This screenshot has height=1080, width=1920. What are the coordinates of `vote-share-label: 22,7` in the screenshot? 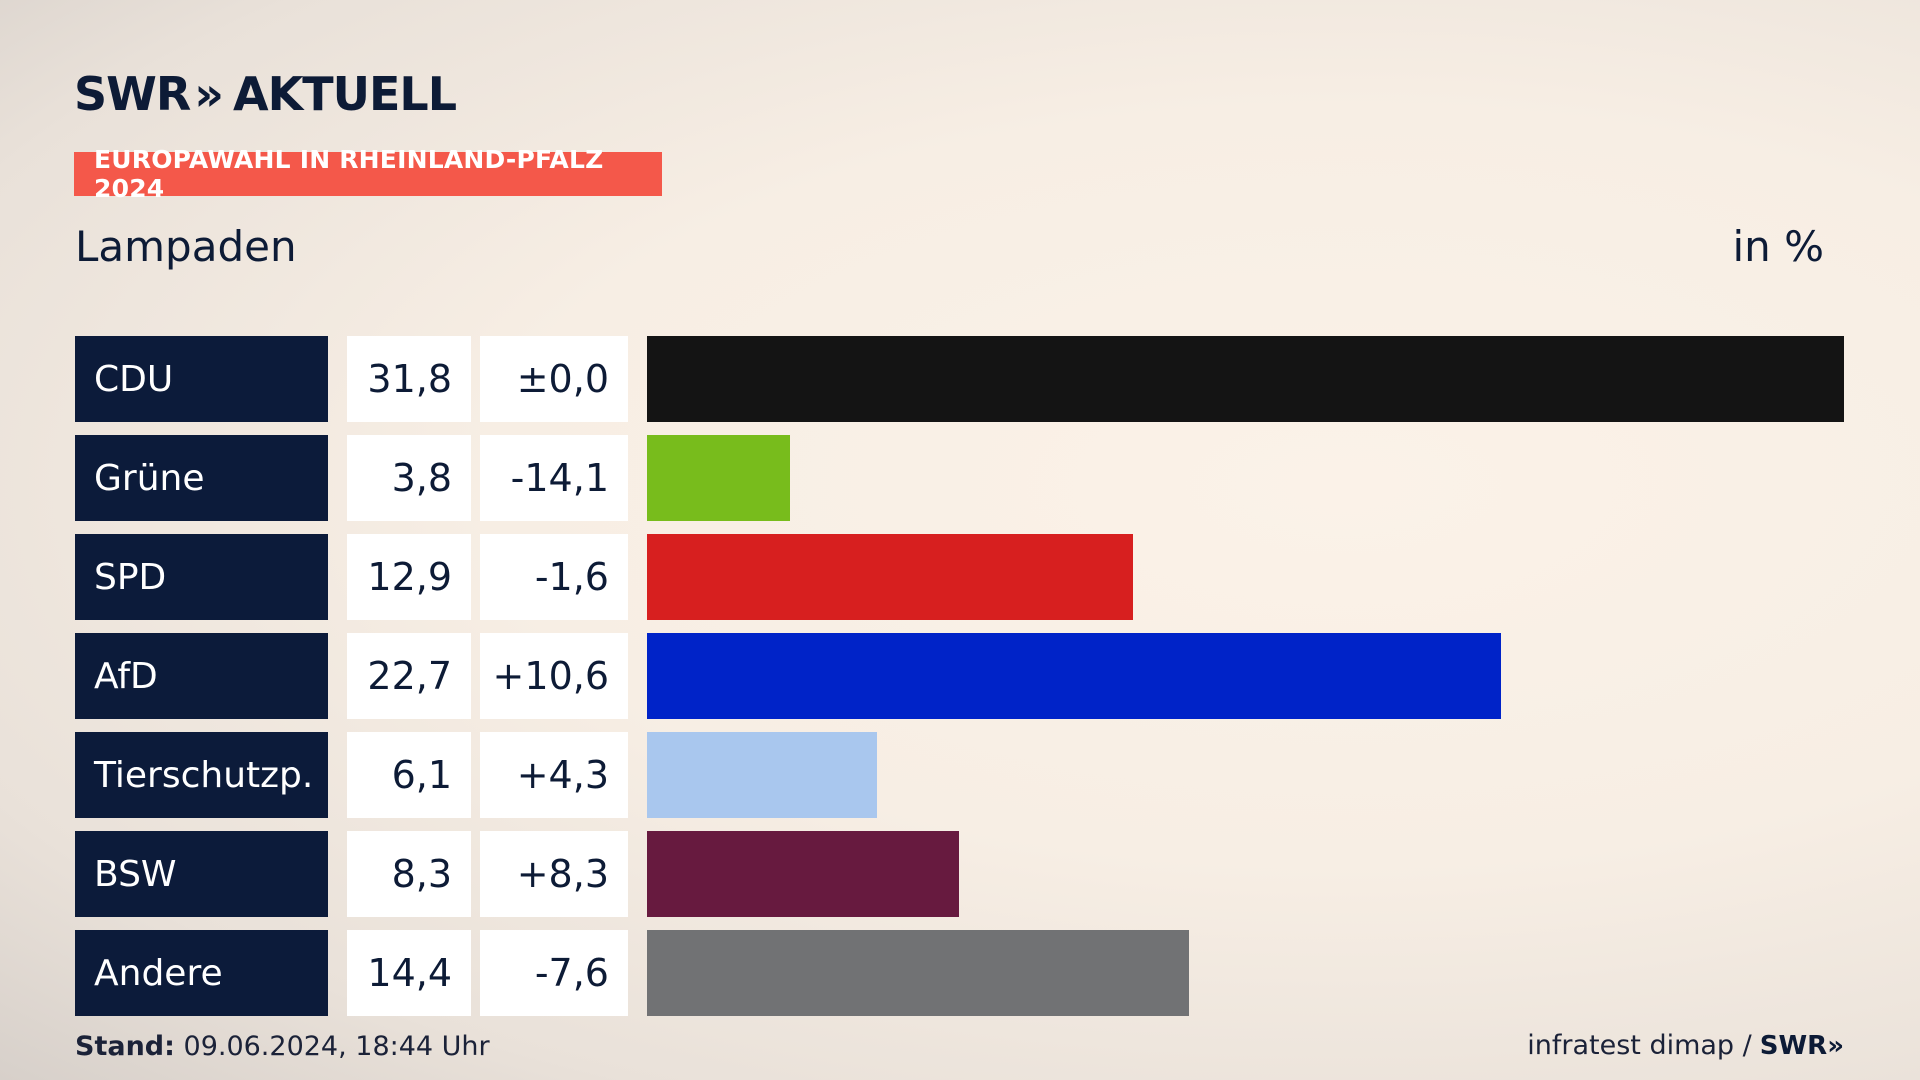 It's located at (409, 676).